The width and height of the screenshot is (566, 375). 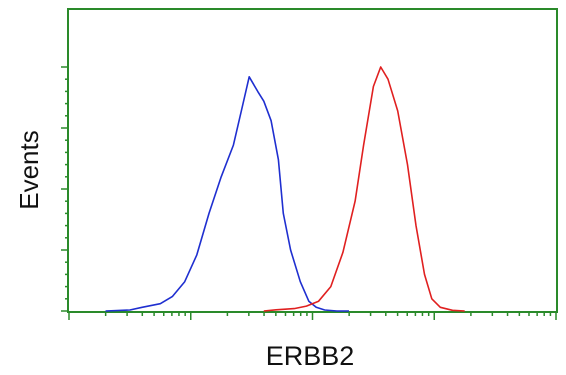 What do you see at coordinates (310, 356) in the screenshot?
I see `x-axis-label: ERBB2` at bounding box center [310, 356].